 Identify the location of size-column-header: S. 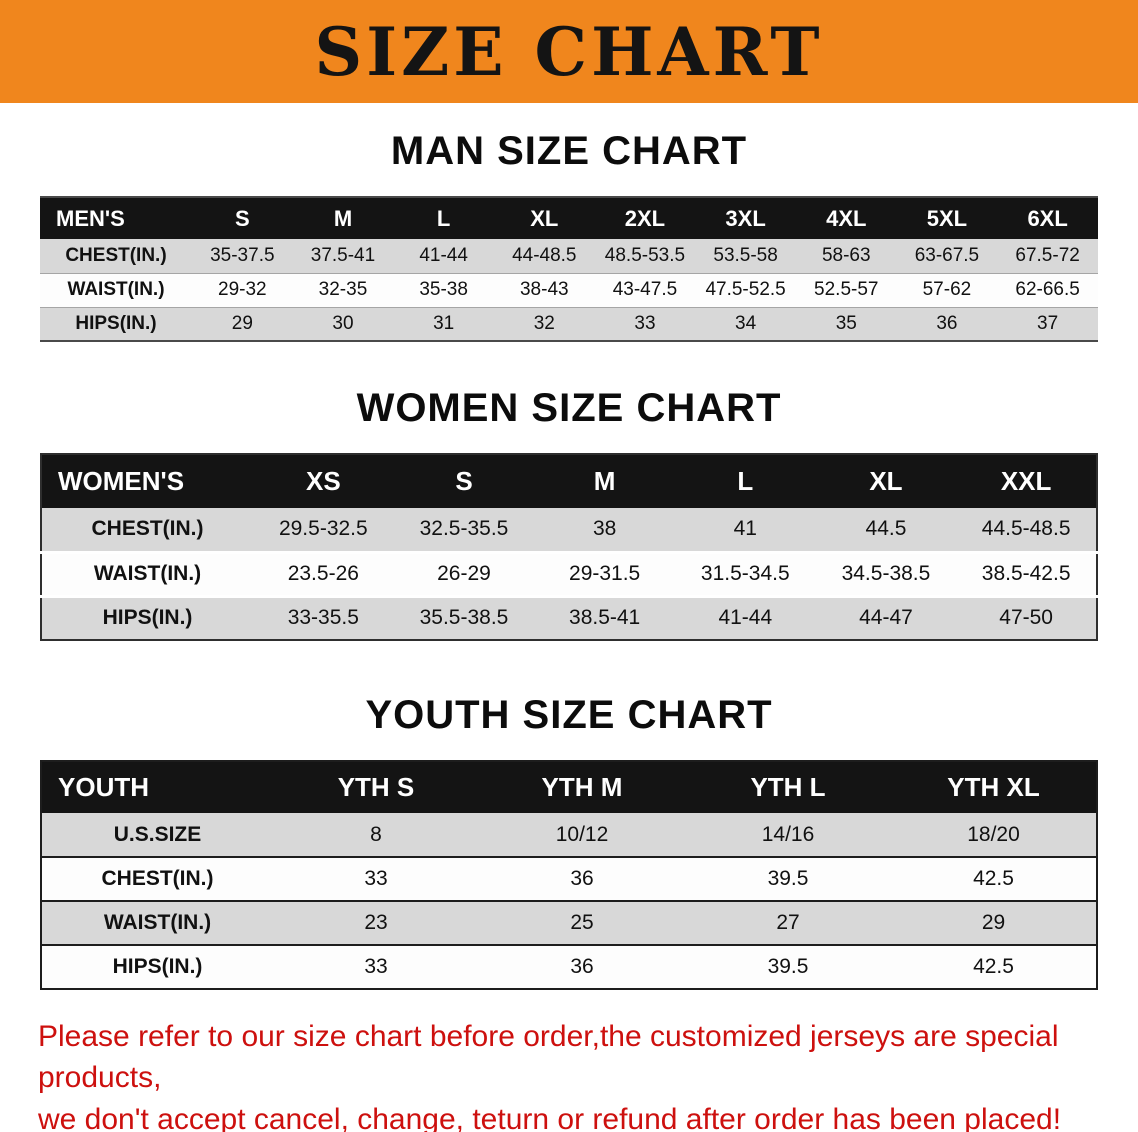
(464, 481).